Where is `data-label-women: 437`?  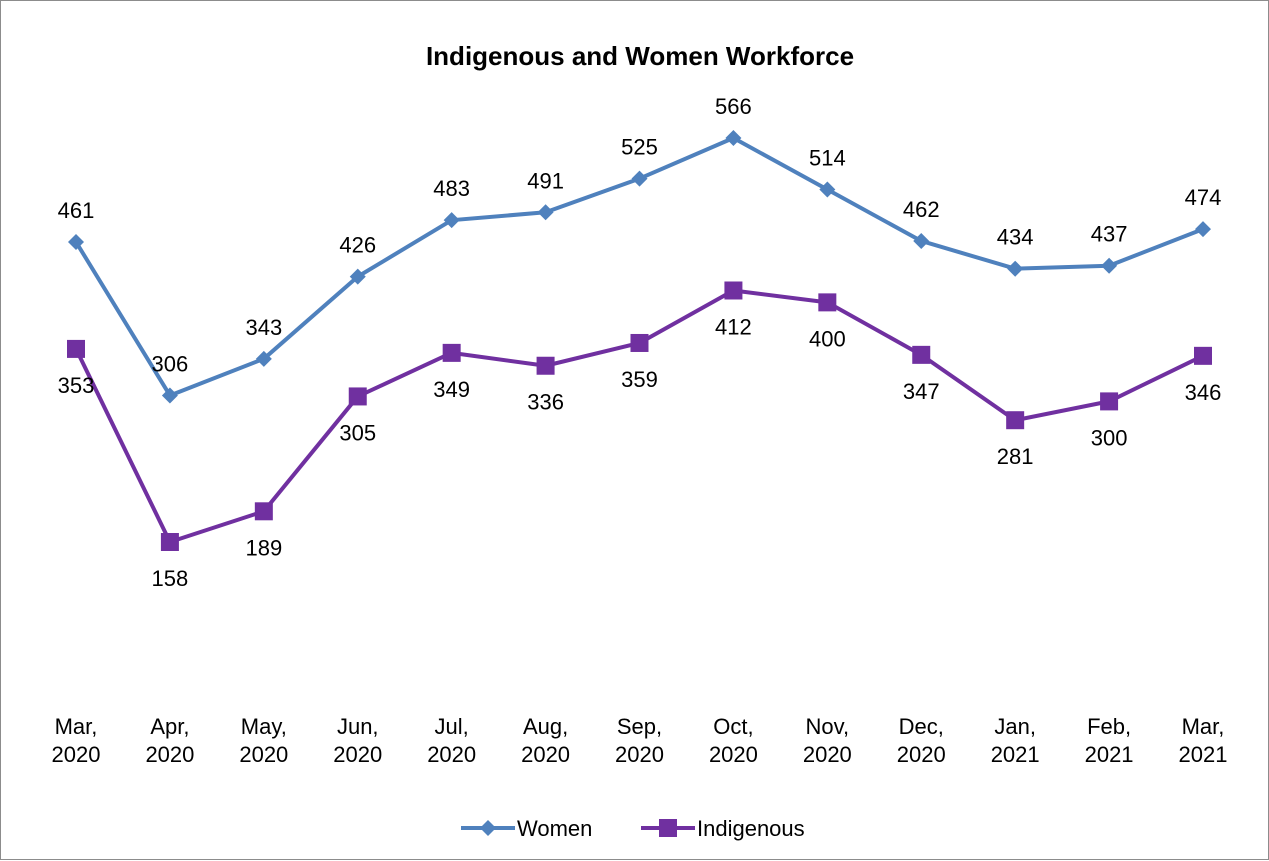
data-label-women: 437 is located at coordinates (1109, 234).